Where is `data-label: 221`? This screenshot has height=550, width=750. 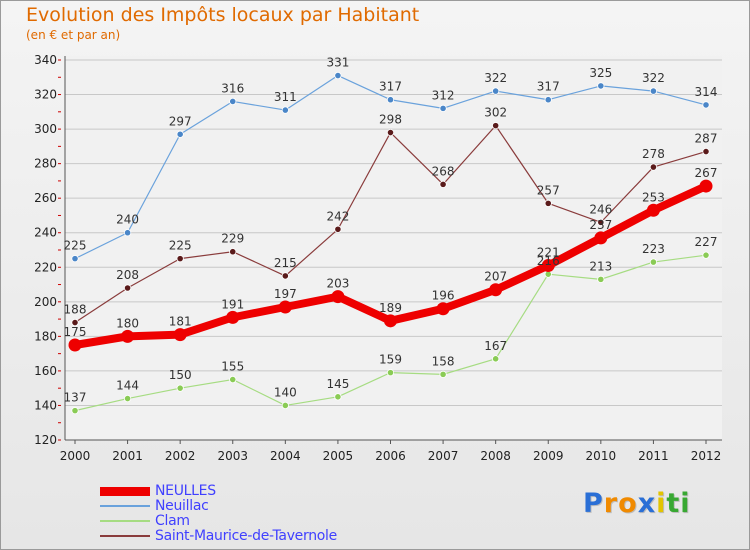 data-label: 221 is located at coordinates (548, 253).